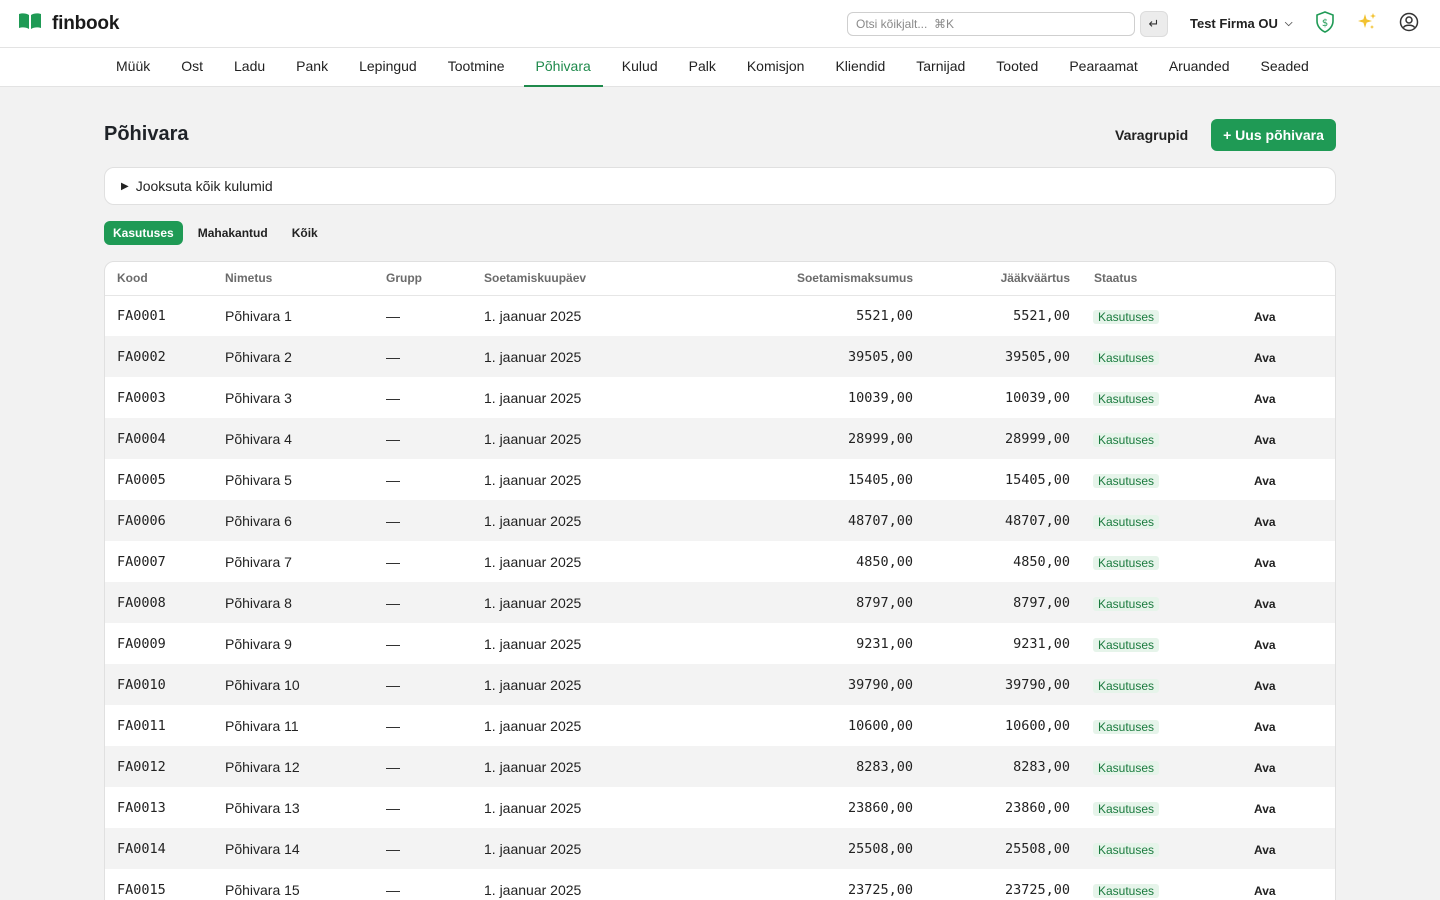  I want to click on search-input, so click(991, 24).